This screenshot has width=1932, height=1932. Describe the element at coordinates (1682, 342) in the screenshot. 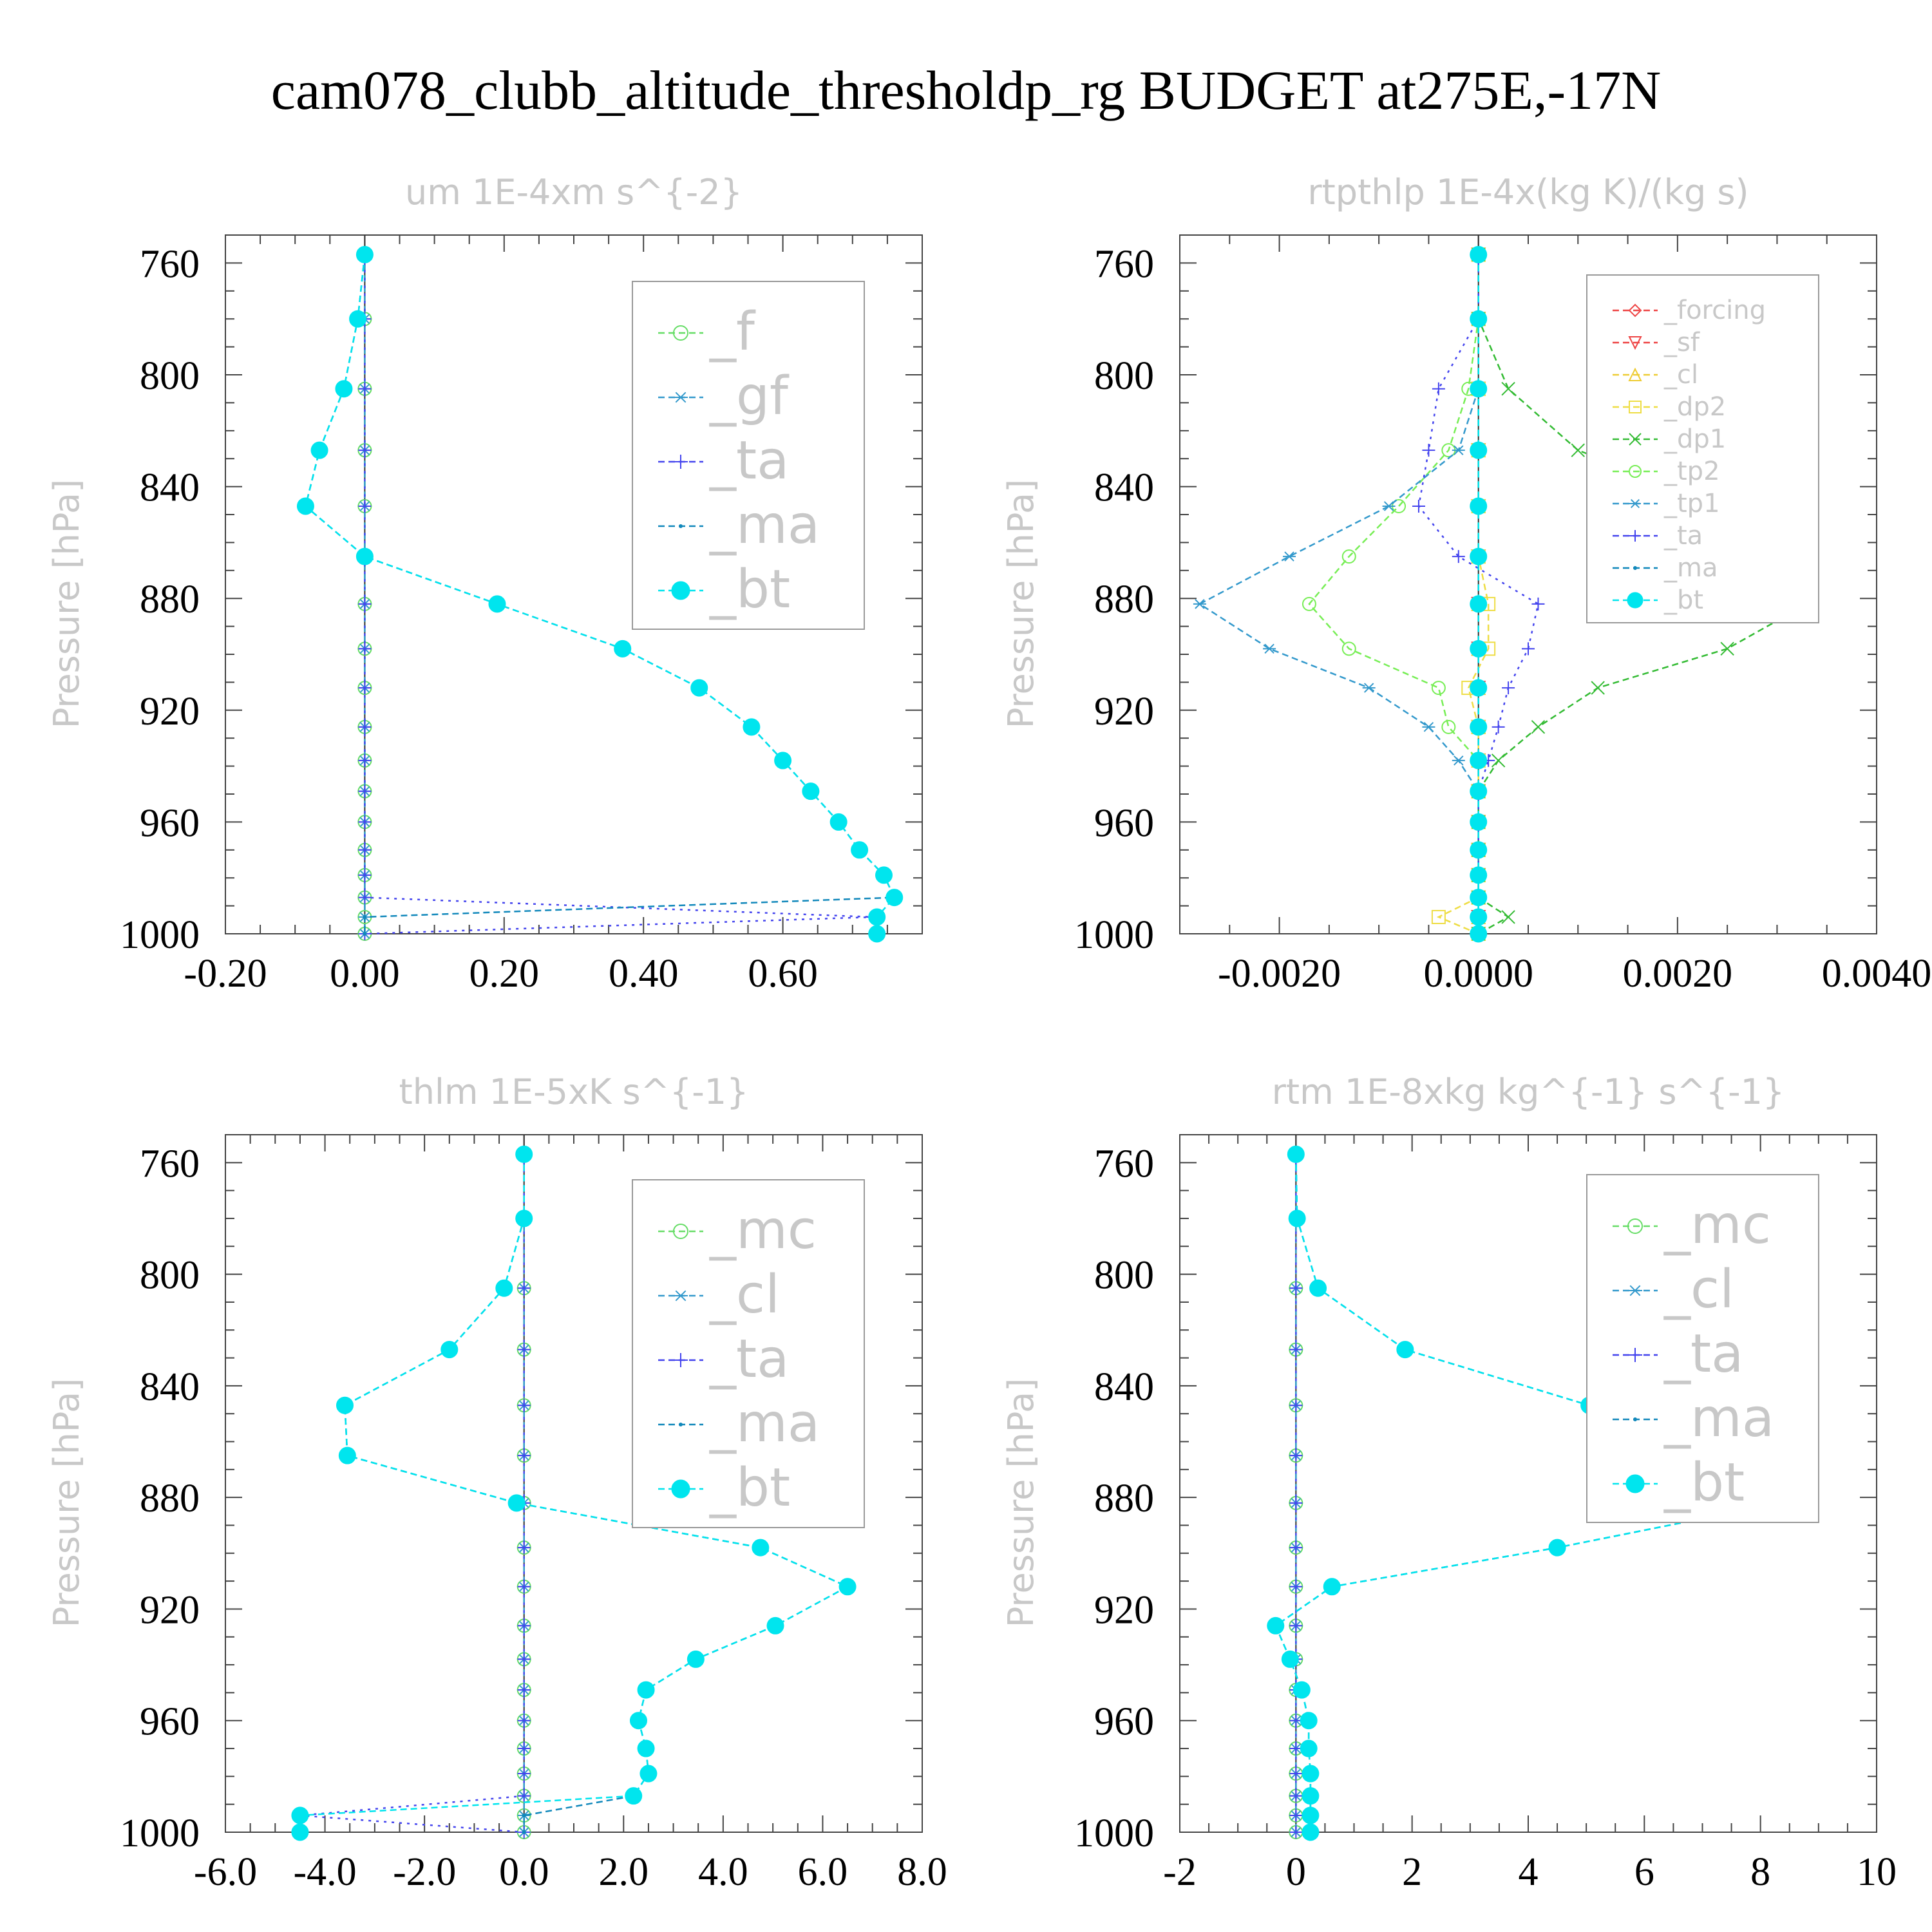

I see `legend-label: _sf` at that location.